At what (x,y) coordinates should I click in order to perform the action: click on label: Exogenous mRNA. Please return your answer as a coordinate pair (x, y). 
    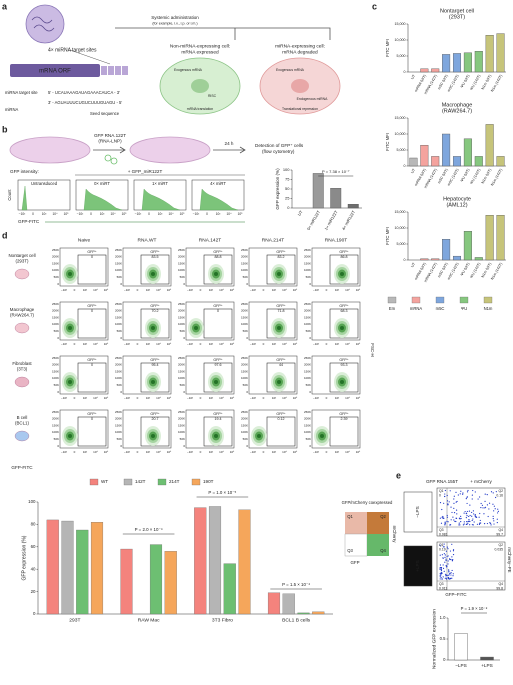
    Looking at the image, I should click on (290, 70).